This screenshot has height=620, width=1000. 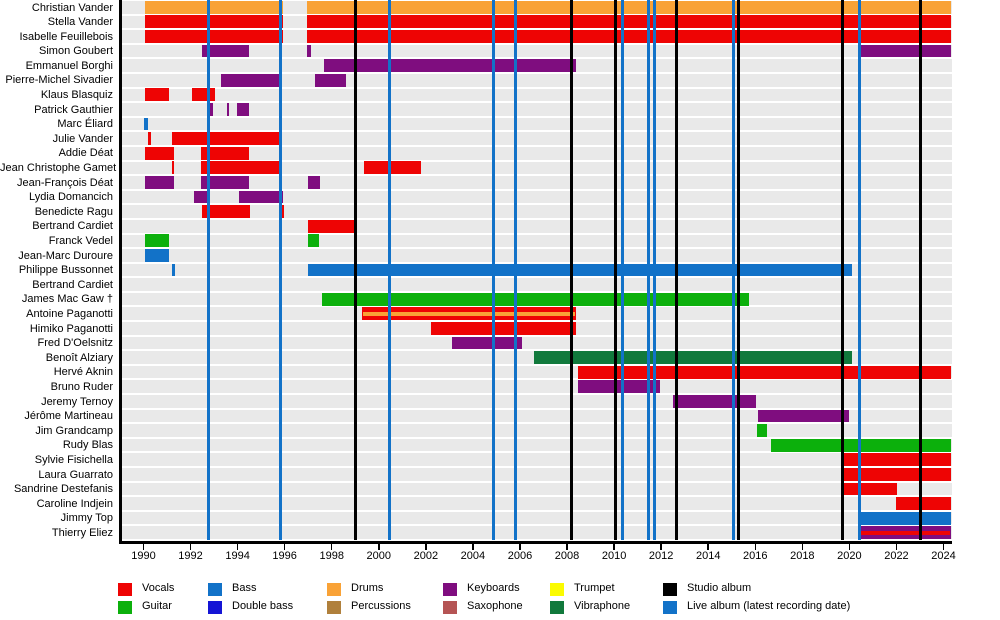 What do you see at coordinates (535, 542) in the screenshot?
I see `x-axis-line` at bounding box center [535, 542].